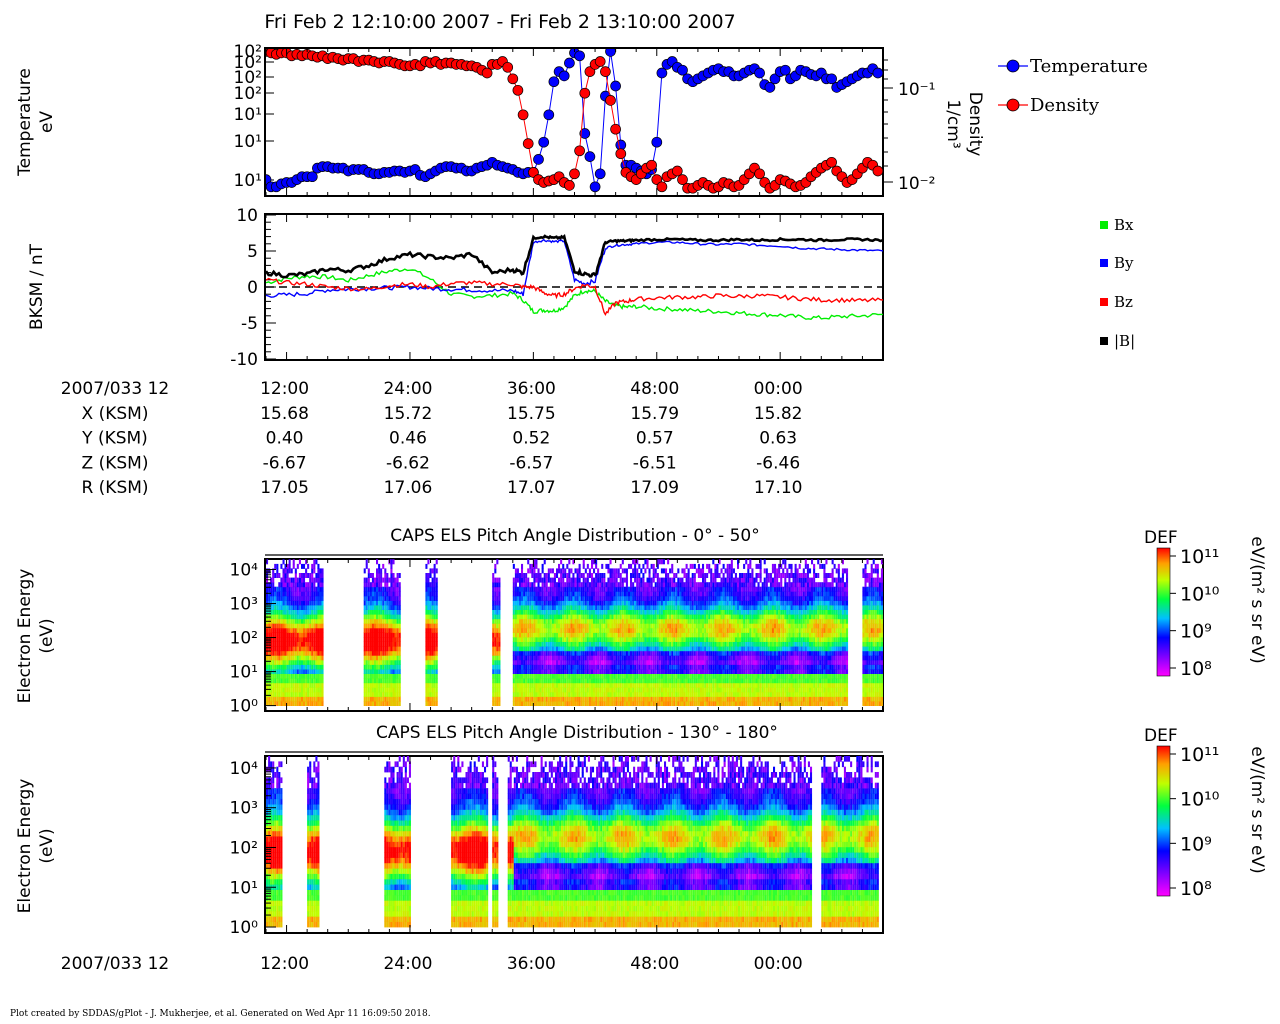 This screenshot has height=1024, width=1280. What do you see at coordinates (114, 439) in the screenshot?
I see `ephemeris-row-label: Y (KSM)` at bounding box center [114, 439].